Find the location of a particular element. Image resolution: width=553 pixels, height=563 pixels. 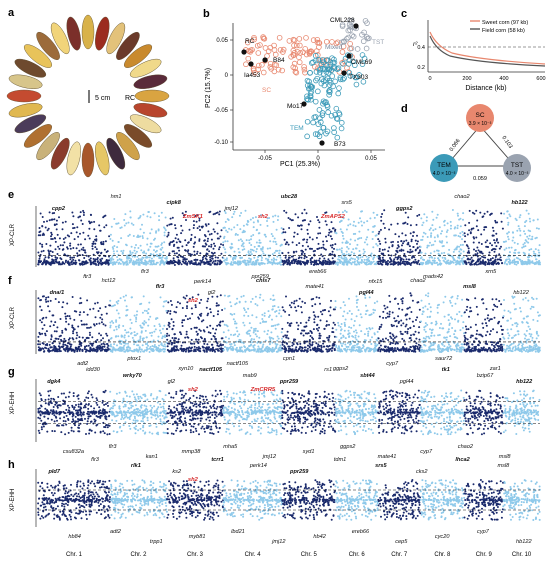

panel-g-letter: g is located at coordinates (11, 372).